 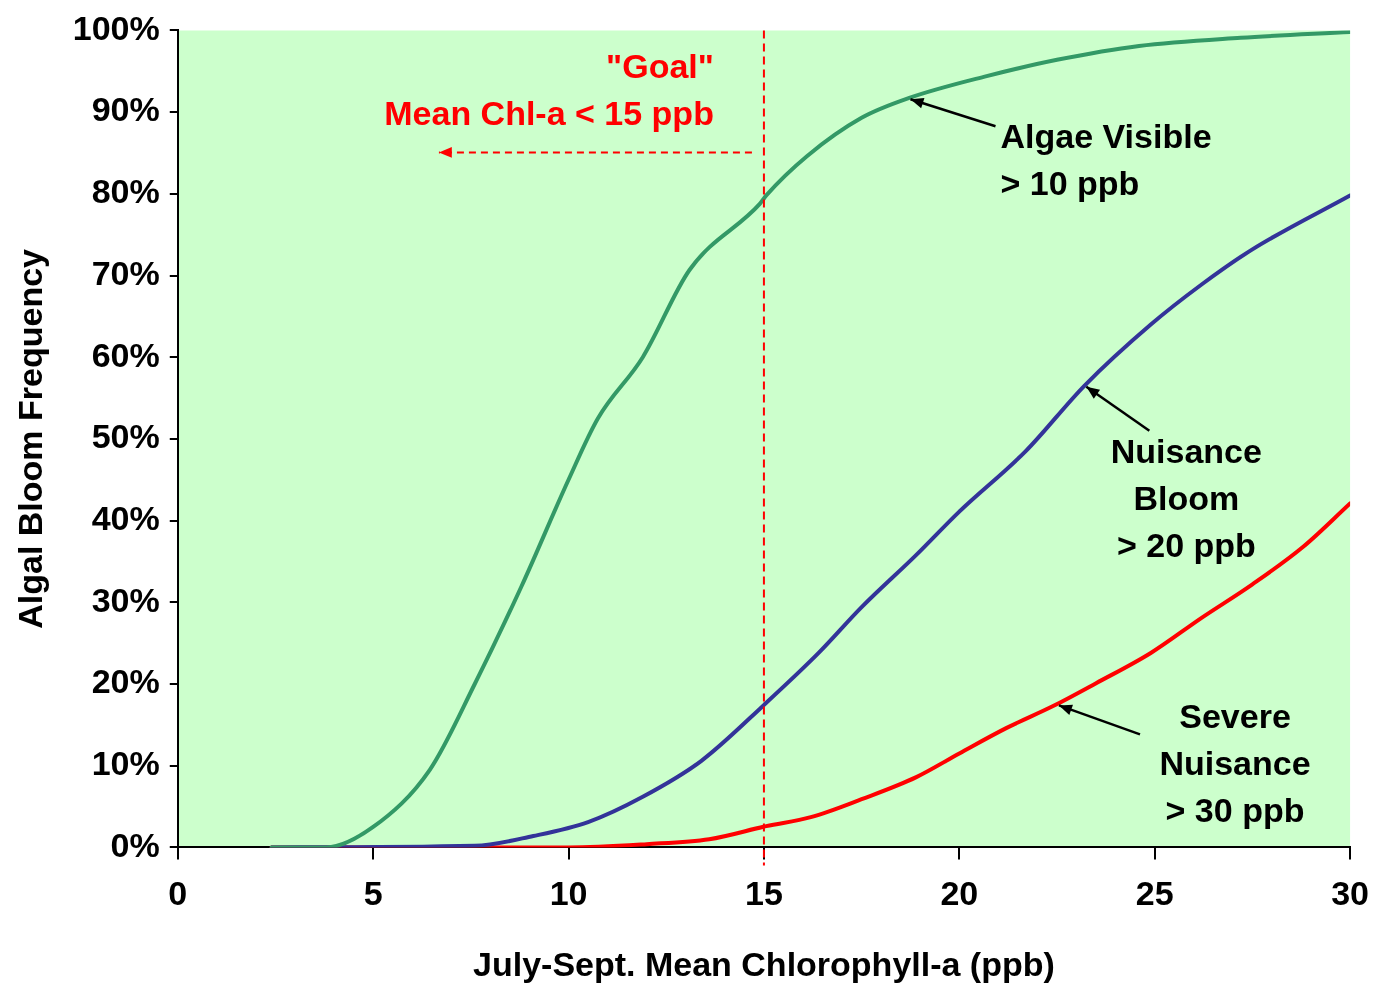 I want to click on y-tick-label: 0%, so click(x=135, y=844).